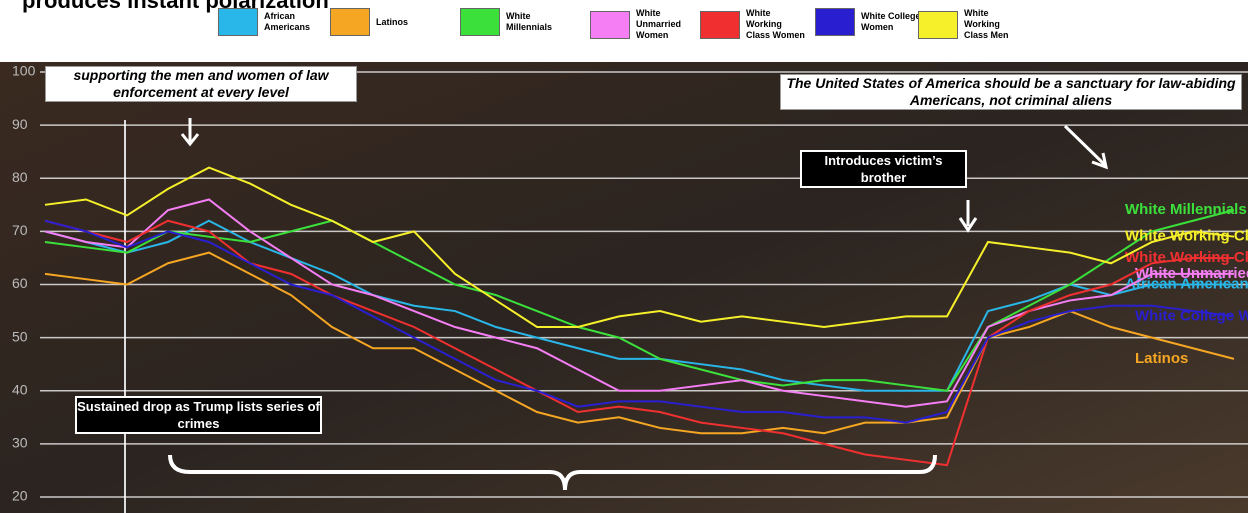  I want to click on legend-item: White Unmarried Women, so click(644, 24).